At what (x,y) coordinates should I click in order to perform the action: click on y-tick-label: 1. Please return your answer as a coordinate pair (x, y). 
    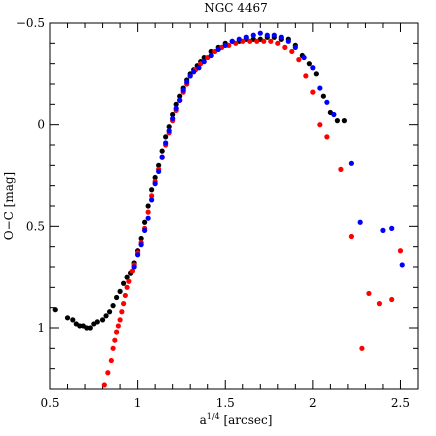
    Looking at the image, I should click on (41, 328).